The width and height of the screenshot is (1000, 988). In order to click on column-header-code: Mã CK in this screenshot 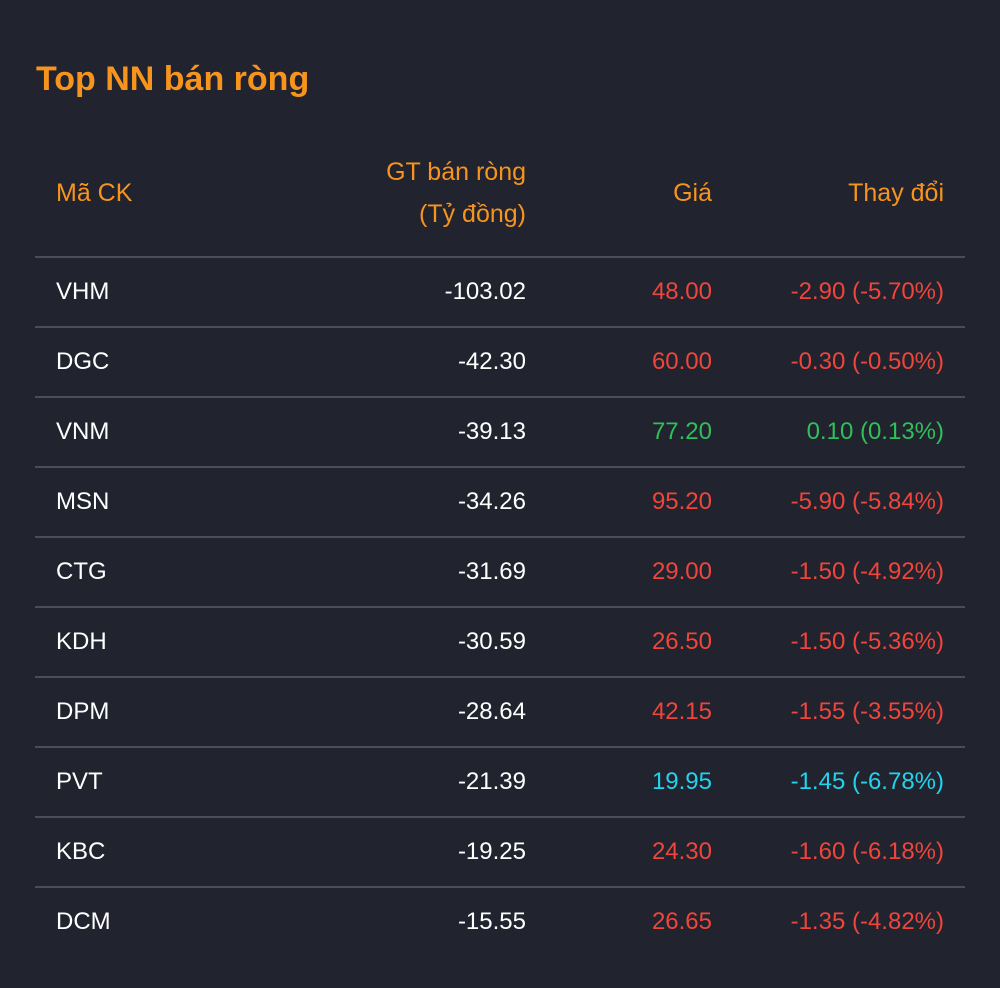, I will do `click(94, 193)`.